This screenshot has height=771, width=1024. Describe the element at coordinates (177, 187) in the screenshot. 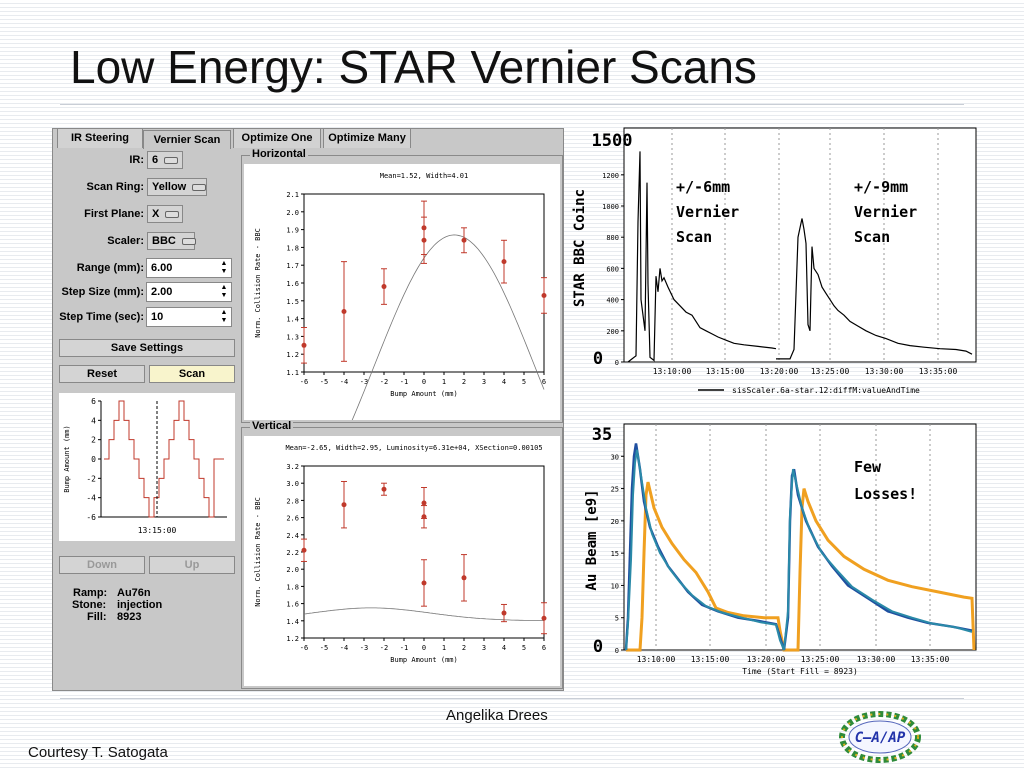

I see `scan-ring-select: Yellow` at that location.